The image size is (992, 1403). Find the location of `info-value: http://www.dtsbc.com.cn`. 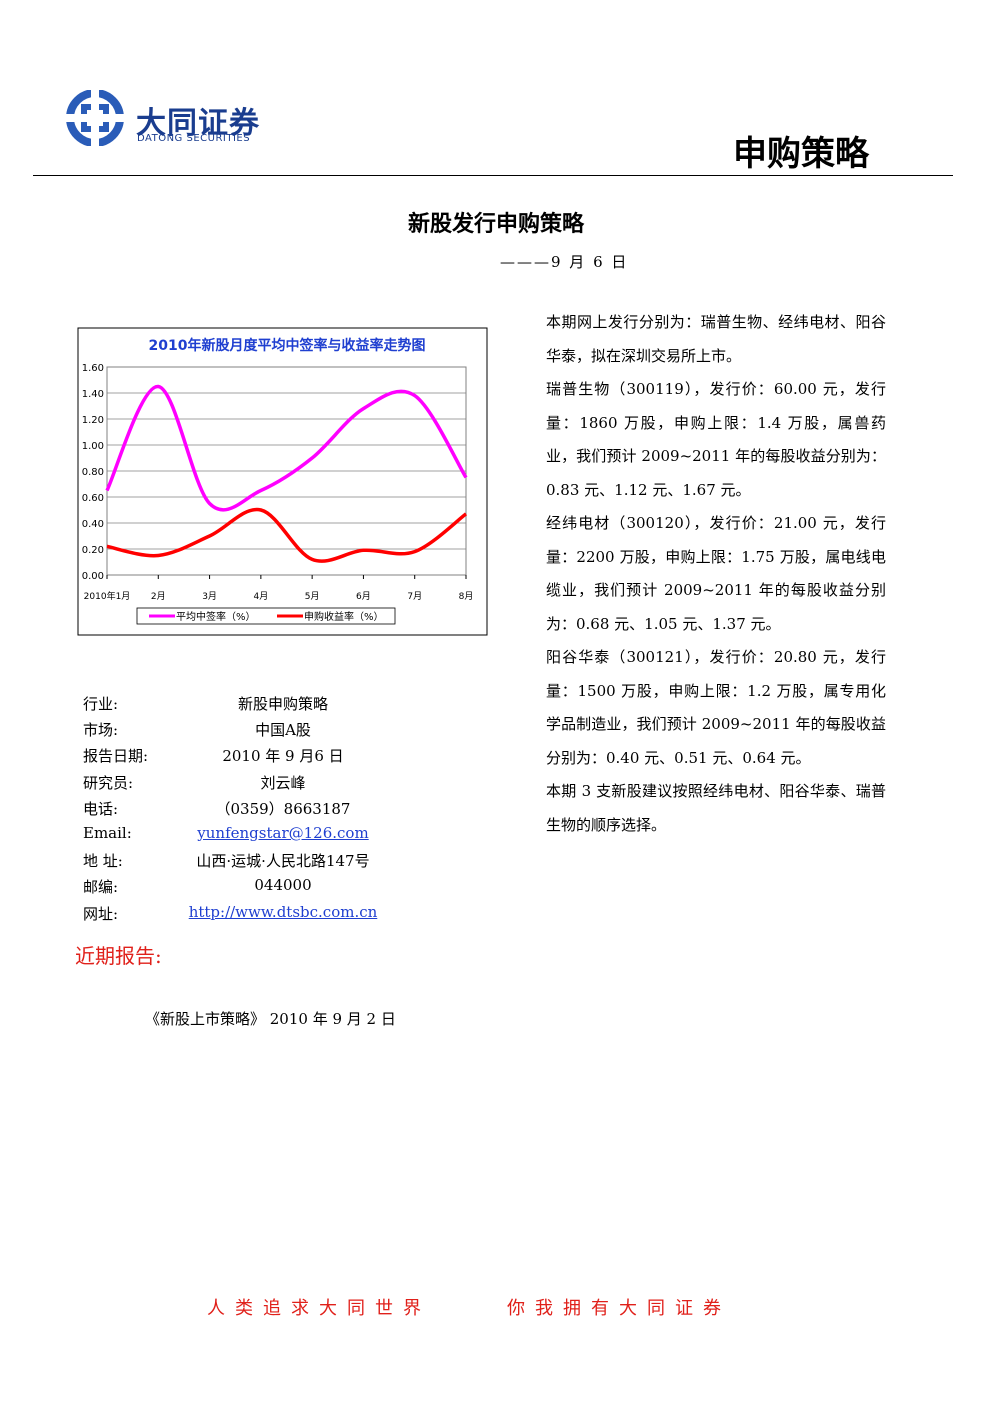

info-value: http://www.dtsbc.com.cn is located at coordinates (283, 911).